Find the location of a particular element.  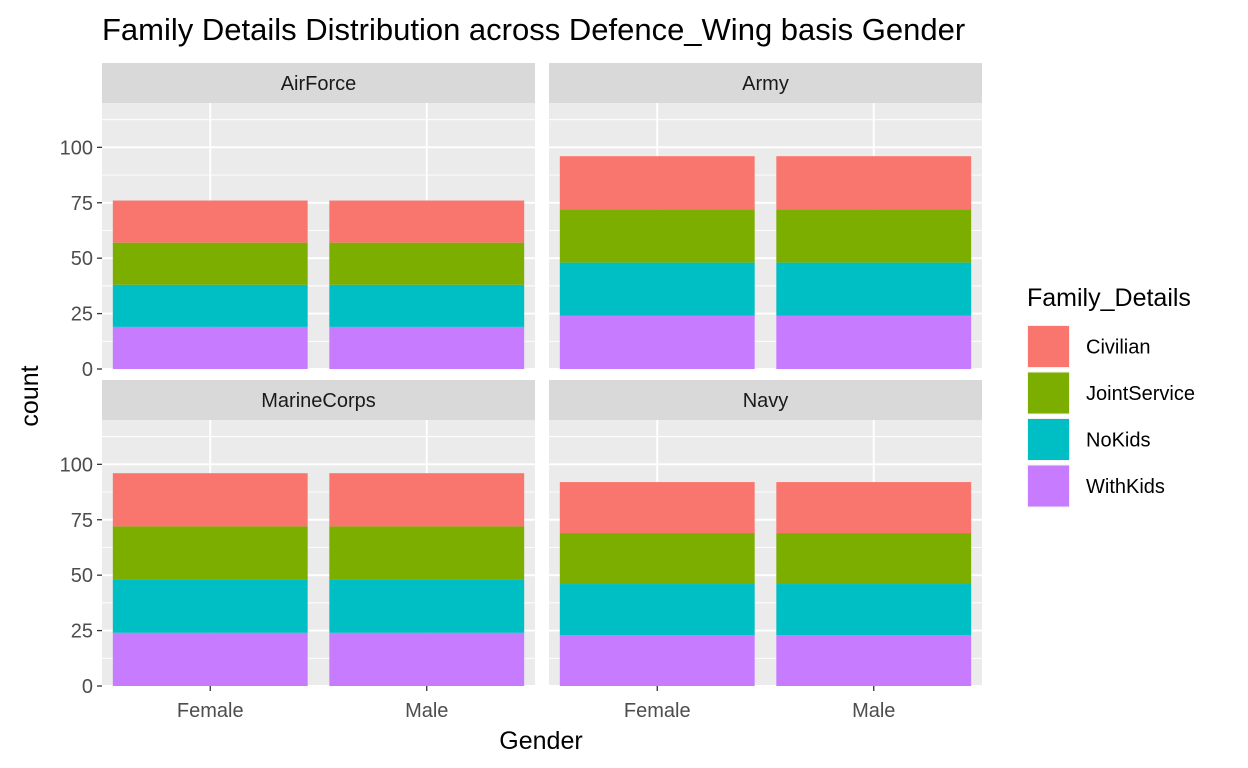

legend-title: Family_Details is located at coordinates (1109, 298).